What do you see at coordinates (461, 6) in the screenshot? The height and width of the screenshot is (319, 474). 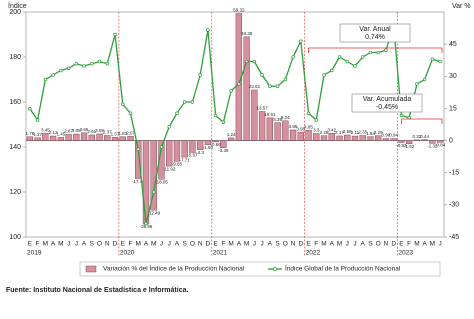 I see `y2-axis-title: Var %` at bounding box center [461, 6].